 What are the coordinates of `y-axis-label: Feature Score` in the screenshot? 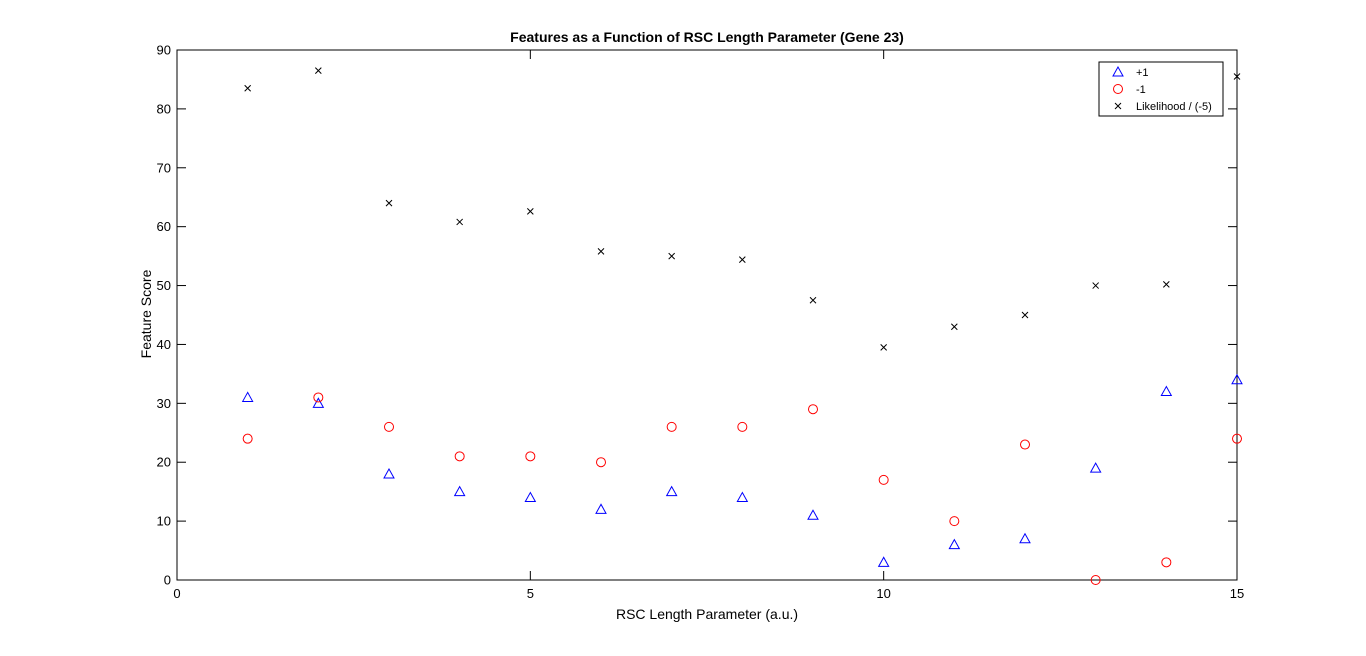 It's located at (146, 313).